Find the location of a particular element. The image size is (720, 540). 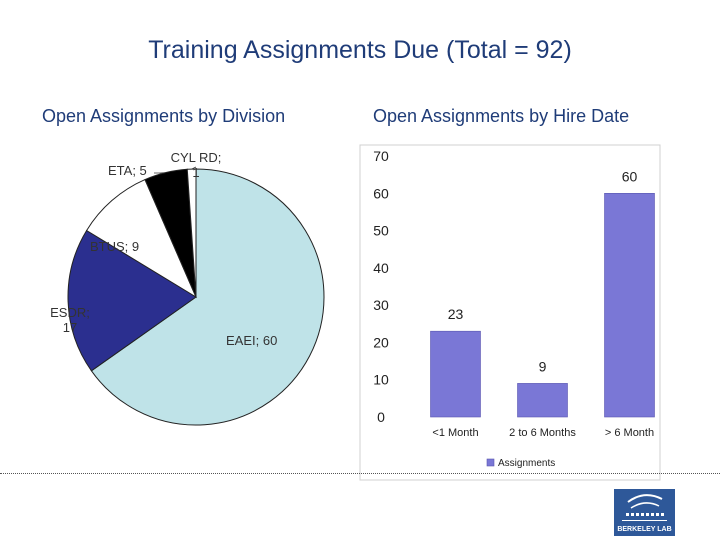

legend-swatch is located at coordinates (490, 462).